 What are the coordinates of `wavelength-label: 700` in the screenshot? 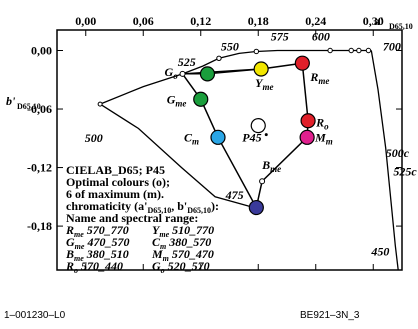 It's located at (392, 46).